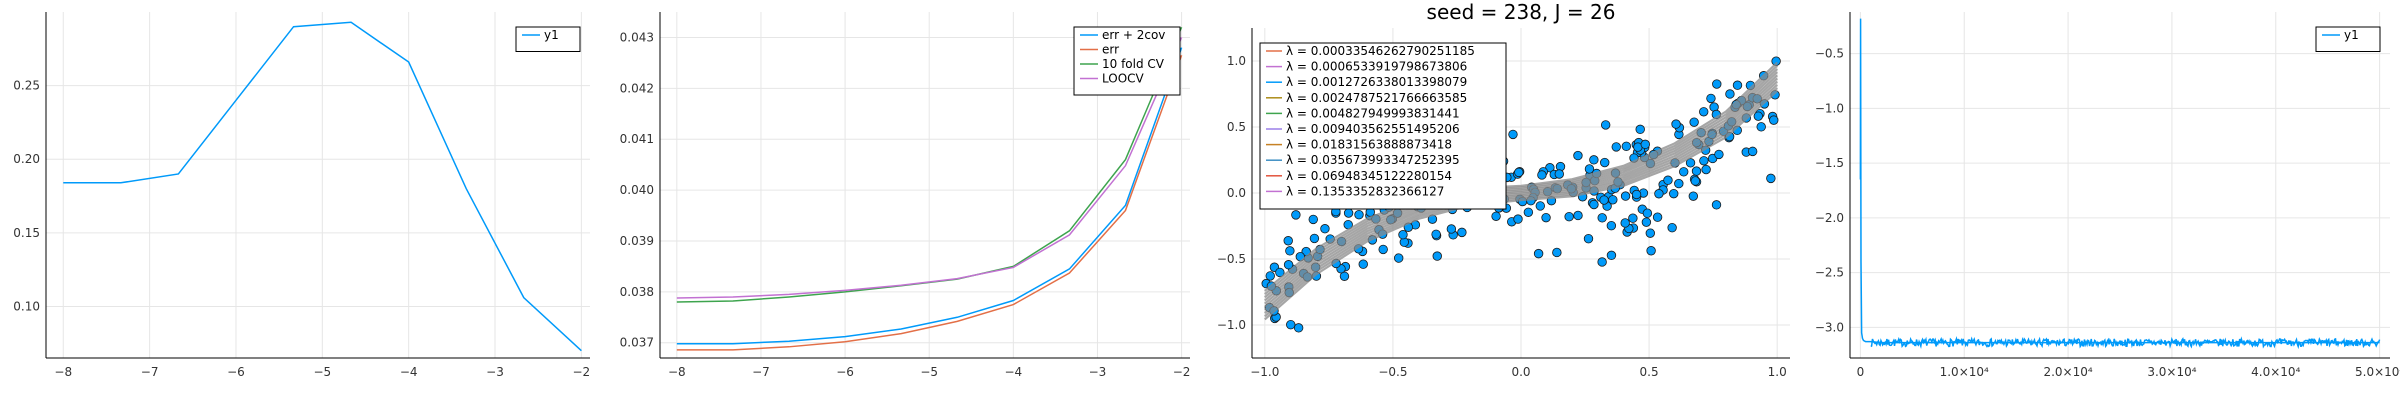 This screenshot has height=400, width=2400. Describe the element at coordinates (1649, 372) in the screenshot. I see `x-tick-label: 0.5` at that location.